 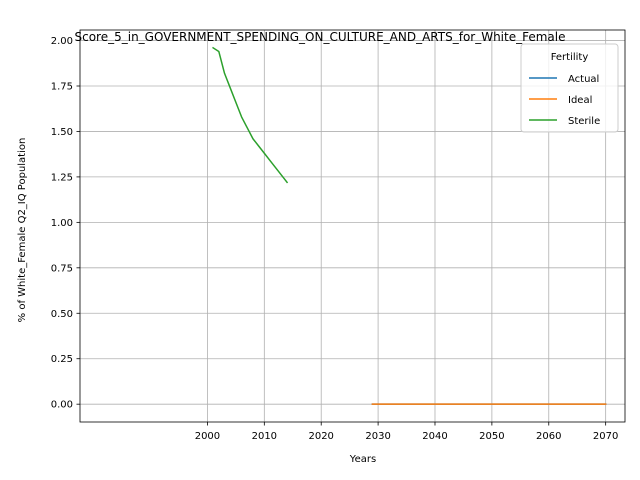 I want to click on legend-box, so click(x=569, y=88).